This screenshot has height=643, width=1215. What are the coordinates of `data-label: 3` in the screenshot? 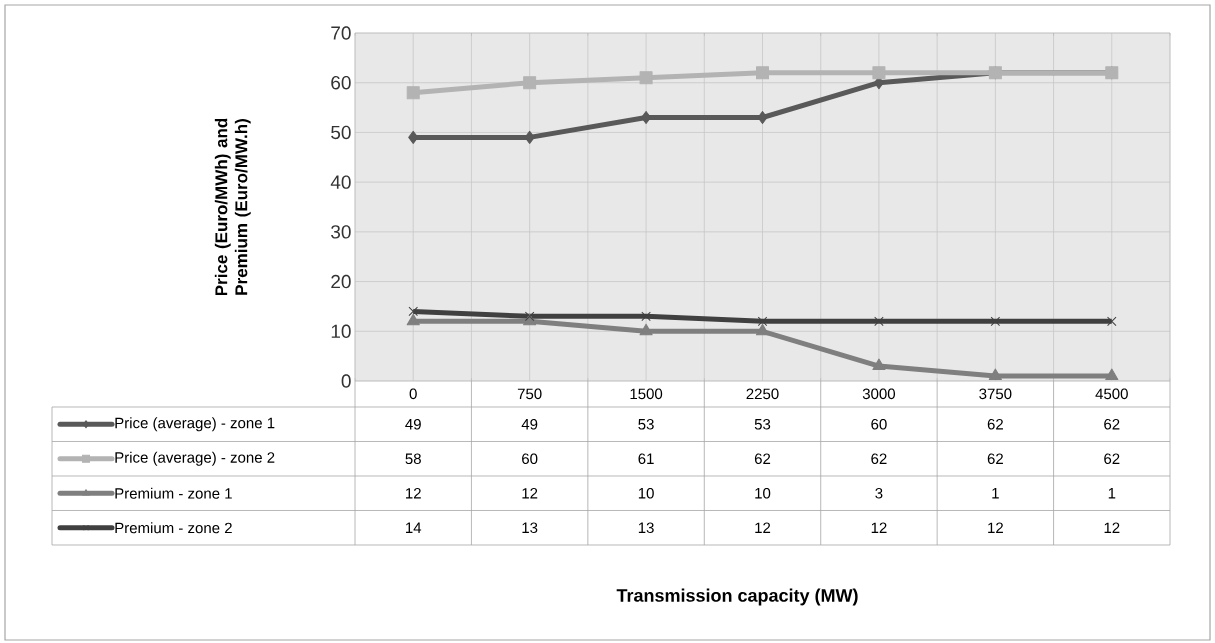 It's located at (879, 493).